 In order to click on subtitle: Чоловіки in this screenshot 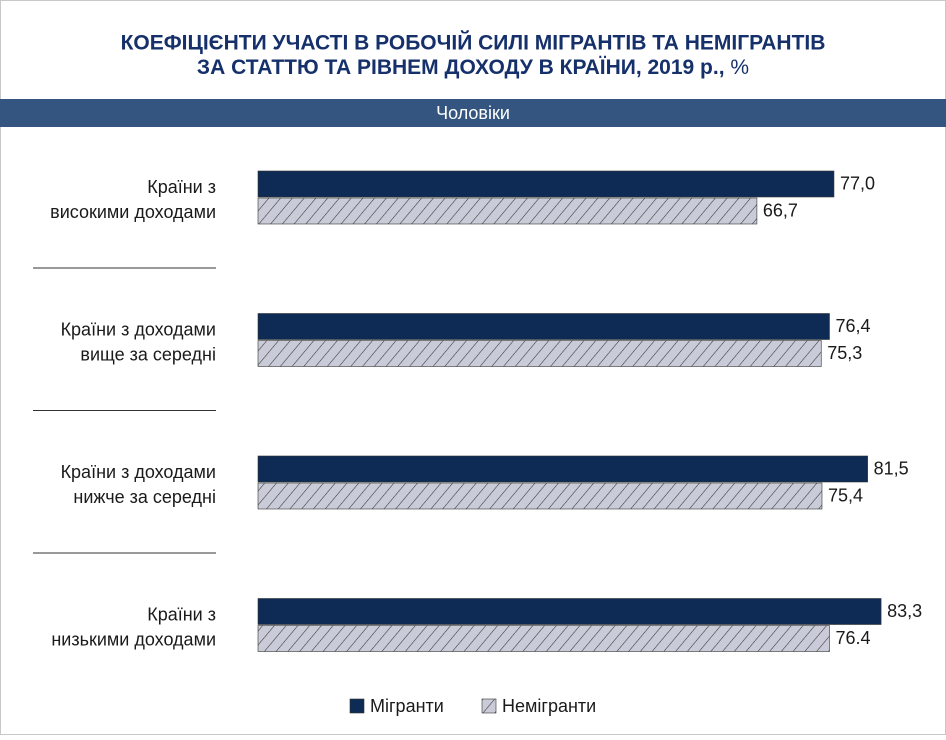, I will do `click(473, 113)`.